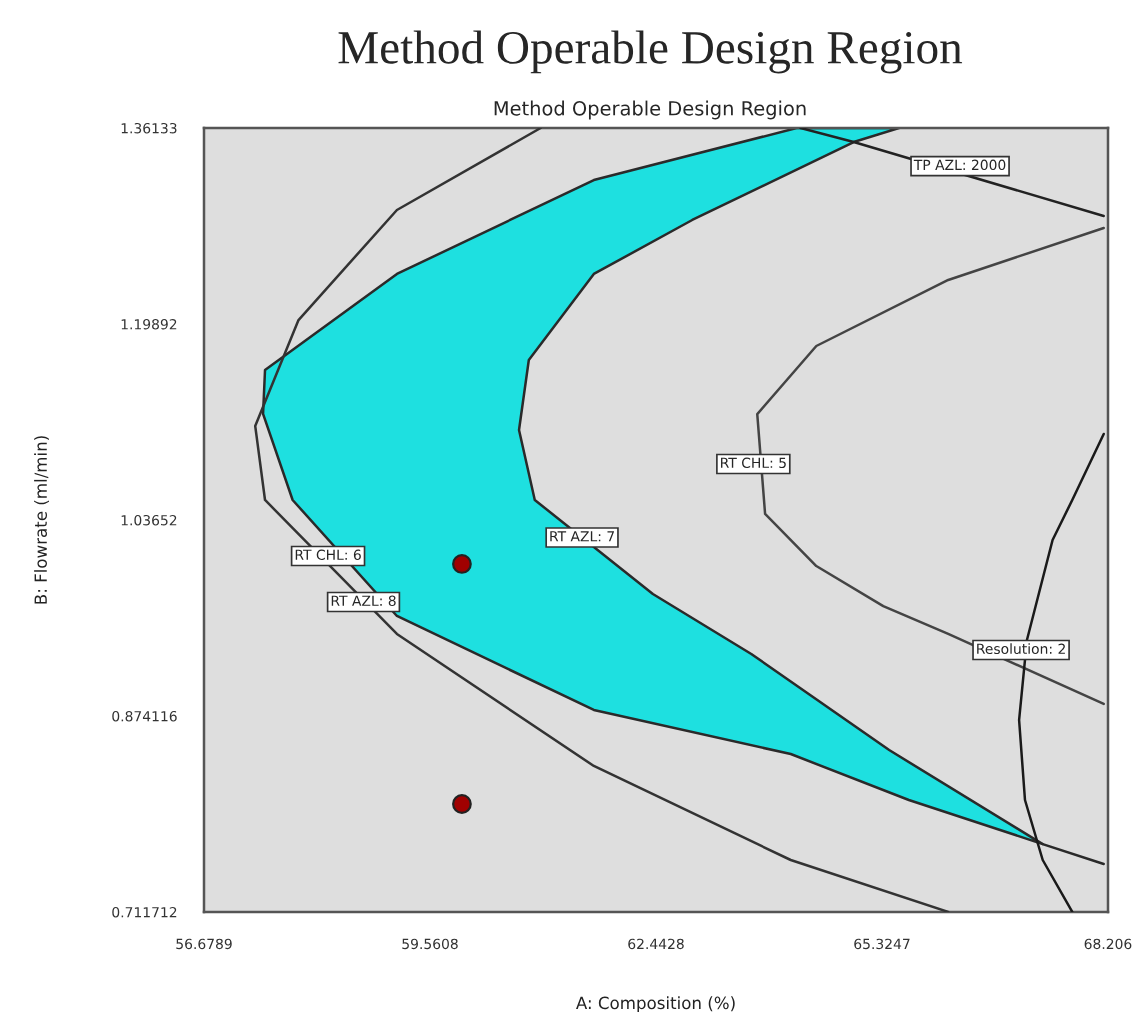 Image resolution: width=1142 pixels, height=1012 pixels. I want to click on y-axis-title: B: Flowrate (ml/min), so click(41, 520).